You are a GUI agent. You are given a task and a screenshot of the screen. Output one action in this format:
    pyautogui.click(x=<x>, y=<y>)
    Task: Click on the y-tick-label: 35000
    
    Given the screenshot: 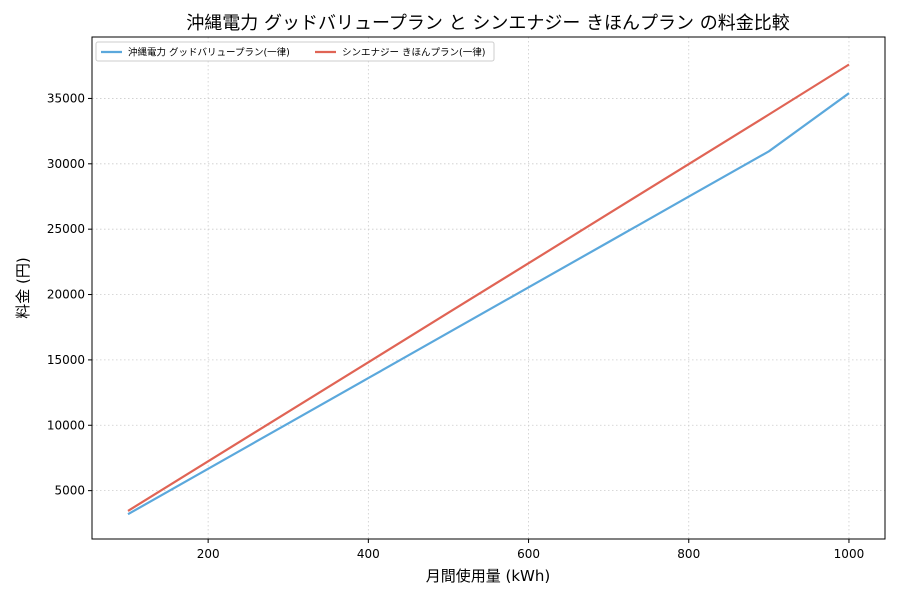 What is the action you would take?
    pyautogui.click(x=66, y=98)
    